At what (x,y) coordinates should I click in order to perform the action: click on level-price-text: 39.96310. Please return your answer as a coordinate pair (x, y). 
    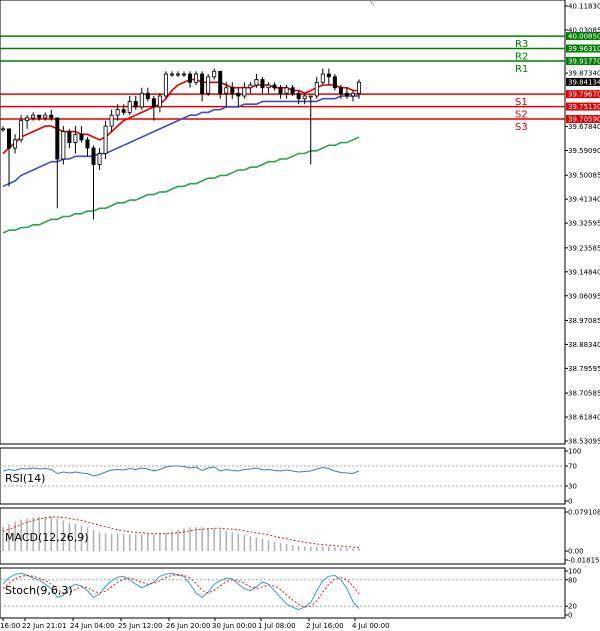
    Looking at the image, I should click on (584, 49).